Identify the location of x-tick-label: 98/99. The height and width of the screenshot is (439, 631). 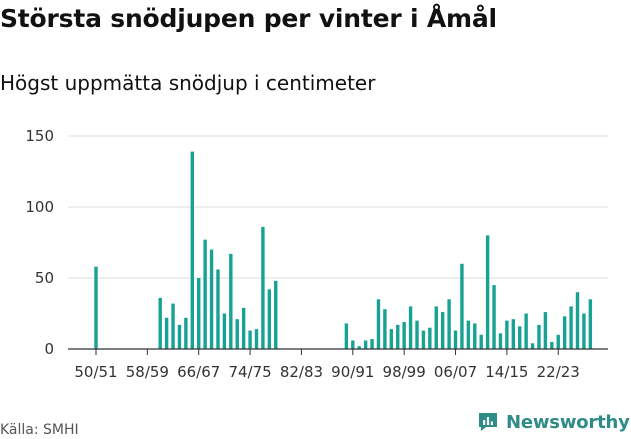
(404, 372).